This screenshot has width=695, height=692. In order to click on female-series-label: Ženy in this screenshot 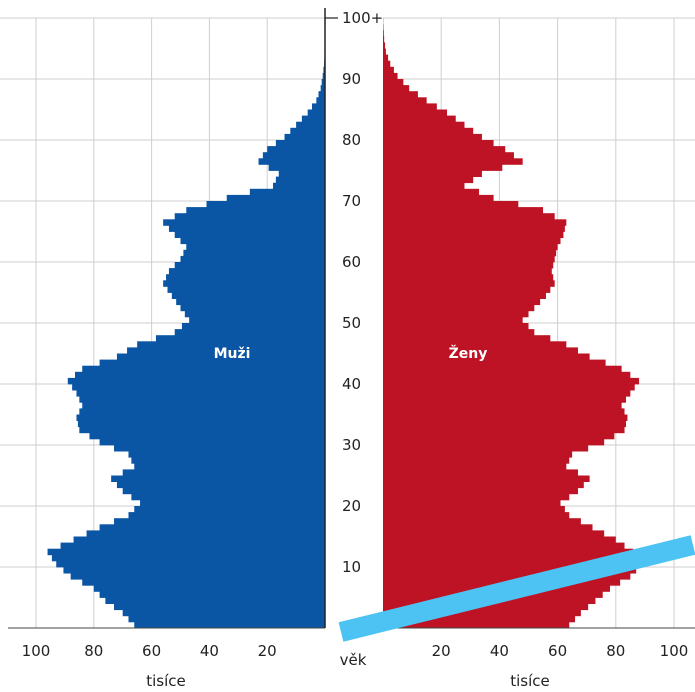, I will do `click(468, 353)`.